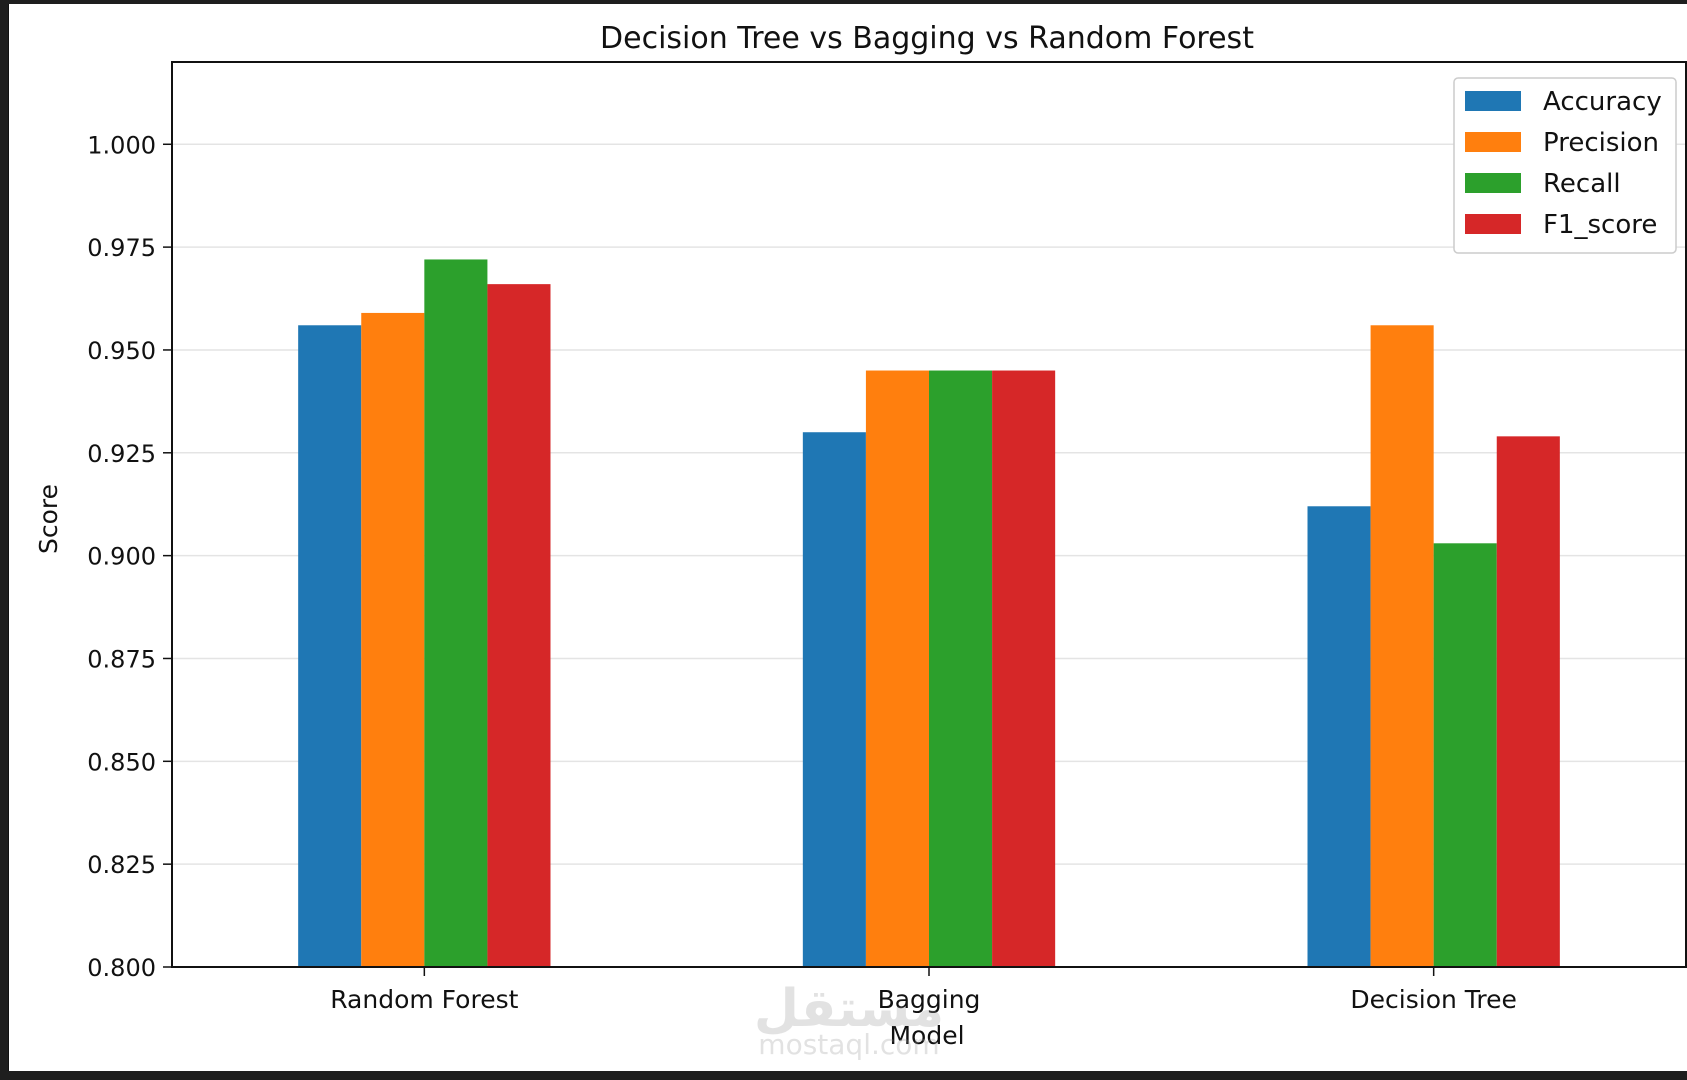  I want to click on bar-recall-bagging, so click(961, 669).